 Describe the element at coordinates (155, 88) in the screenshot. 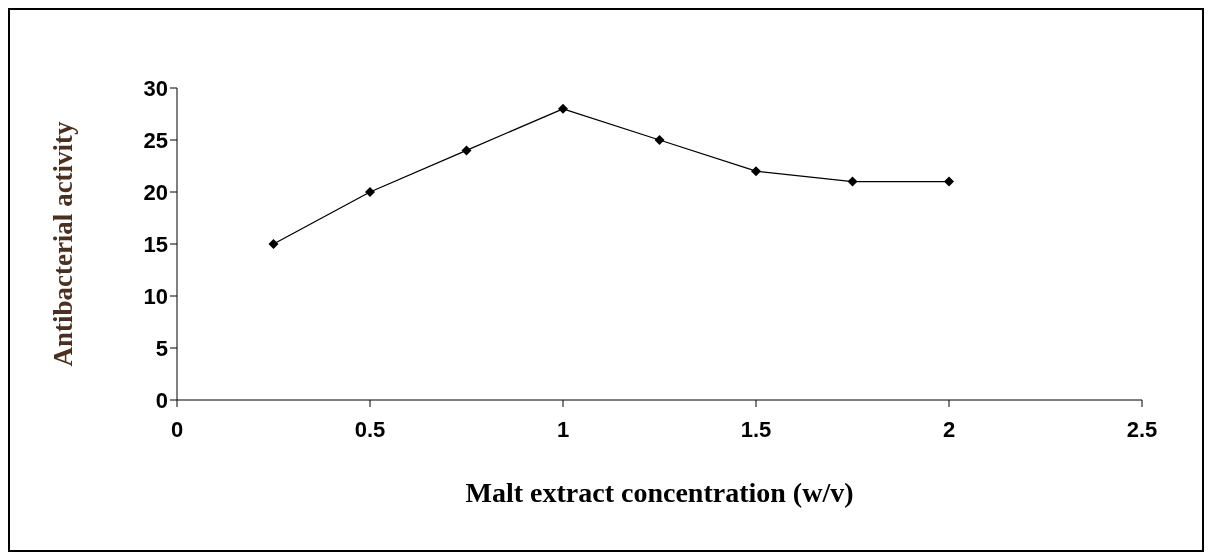

I see `y-tick-label: 30` at that location.